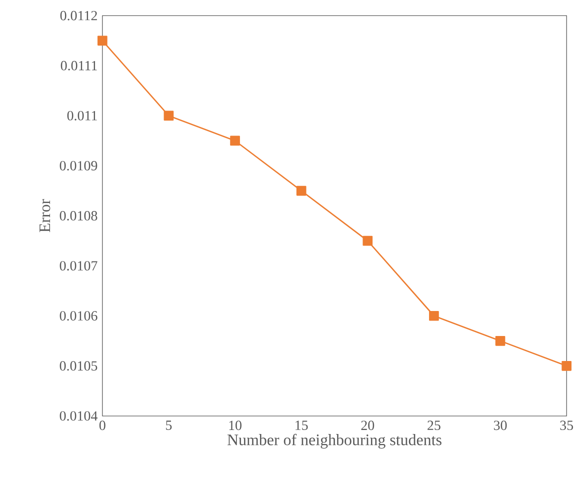  Describe the element at coordinates (79, 416) in the screenshot. I see `y-tick-label: 0.0104` at that location.